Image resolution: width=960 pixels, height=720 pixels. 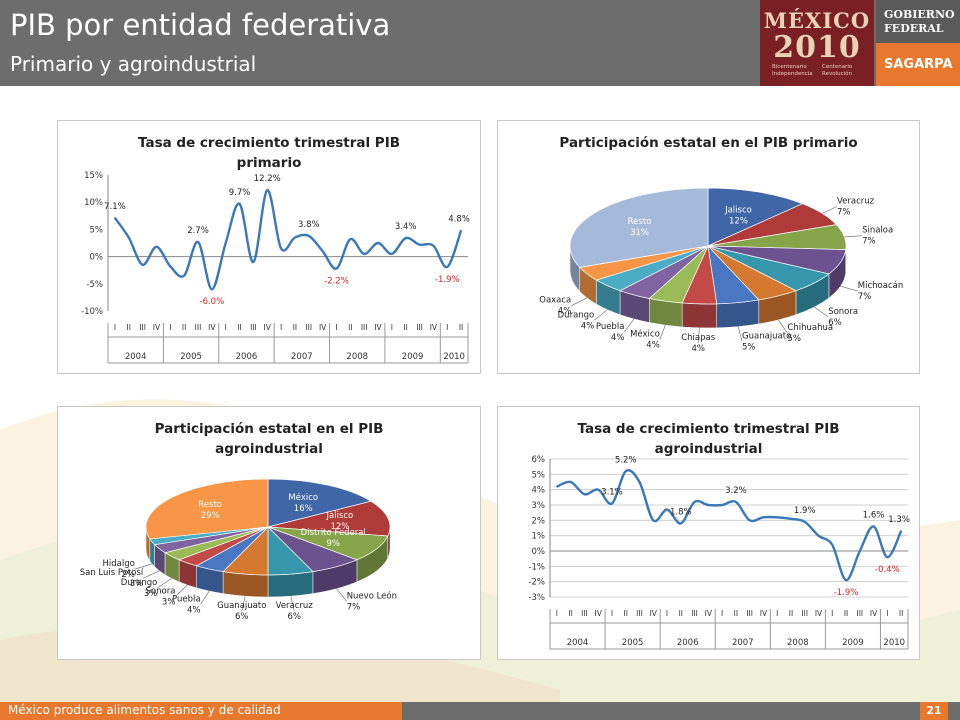 What do you see at coordinates (136, 357) in the screenshot?
I see `year-label: 2004` at bounding box center [136, 357].